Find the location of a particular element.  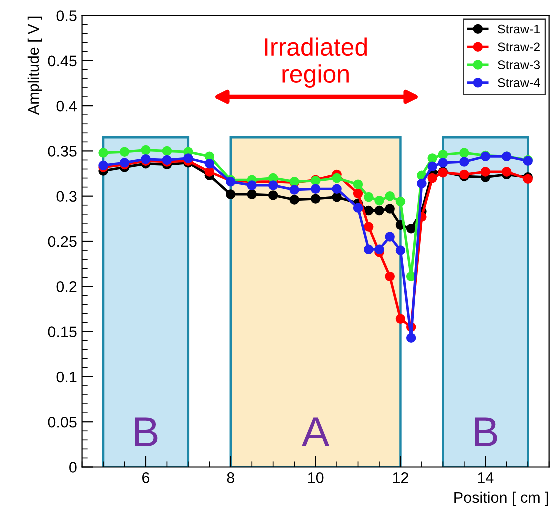

y-tick-label: 0.1 is located at coordinates (66, 377).